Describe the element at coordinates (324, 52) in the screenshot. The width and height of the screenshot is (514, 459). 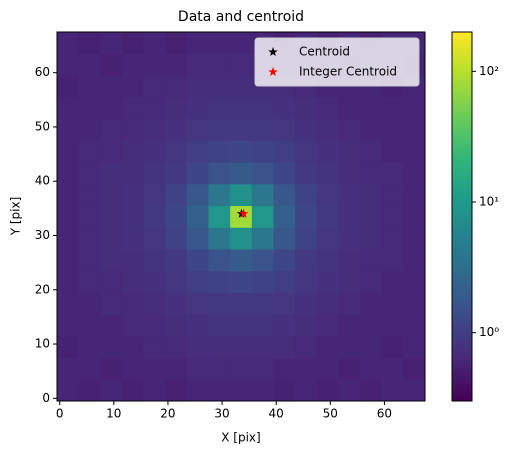
I see `legend-label: Centroid` at that location.